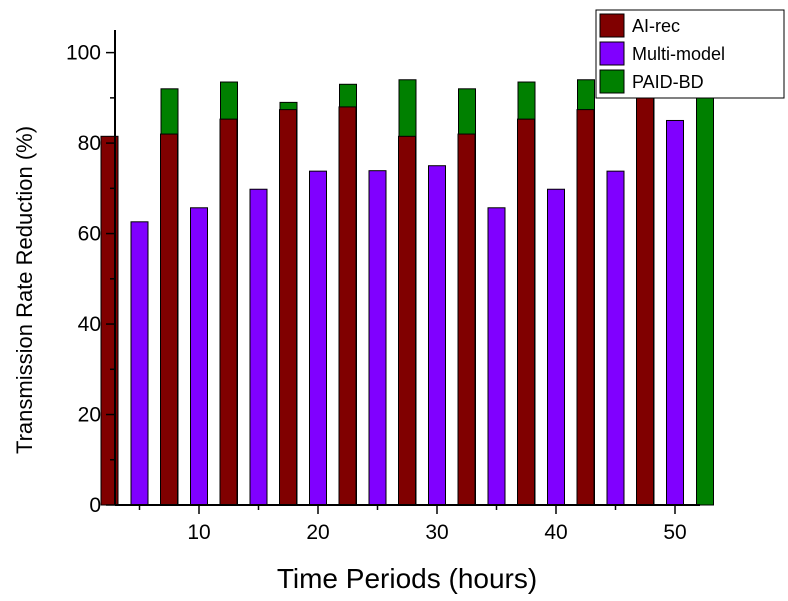 This screenshot has height=601, width=788. What do you see at coordinates (656, 26) in the screenshot?
I see `legend-label-0: AI-rec` at bounding box center [656, 26].